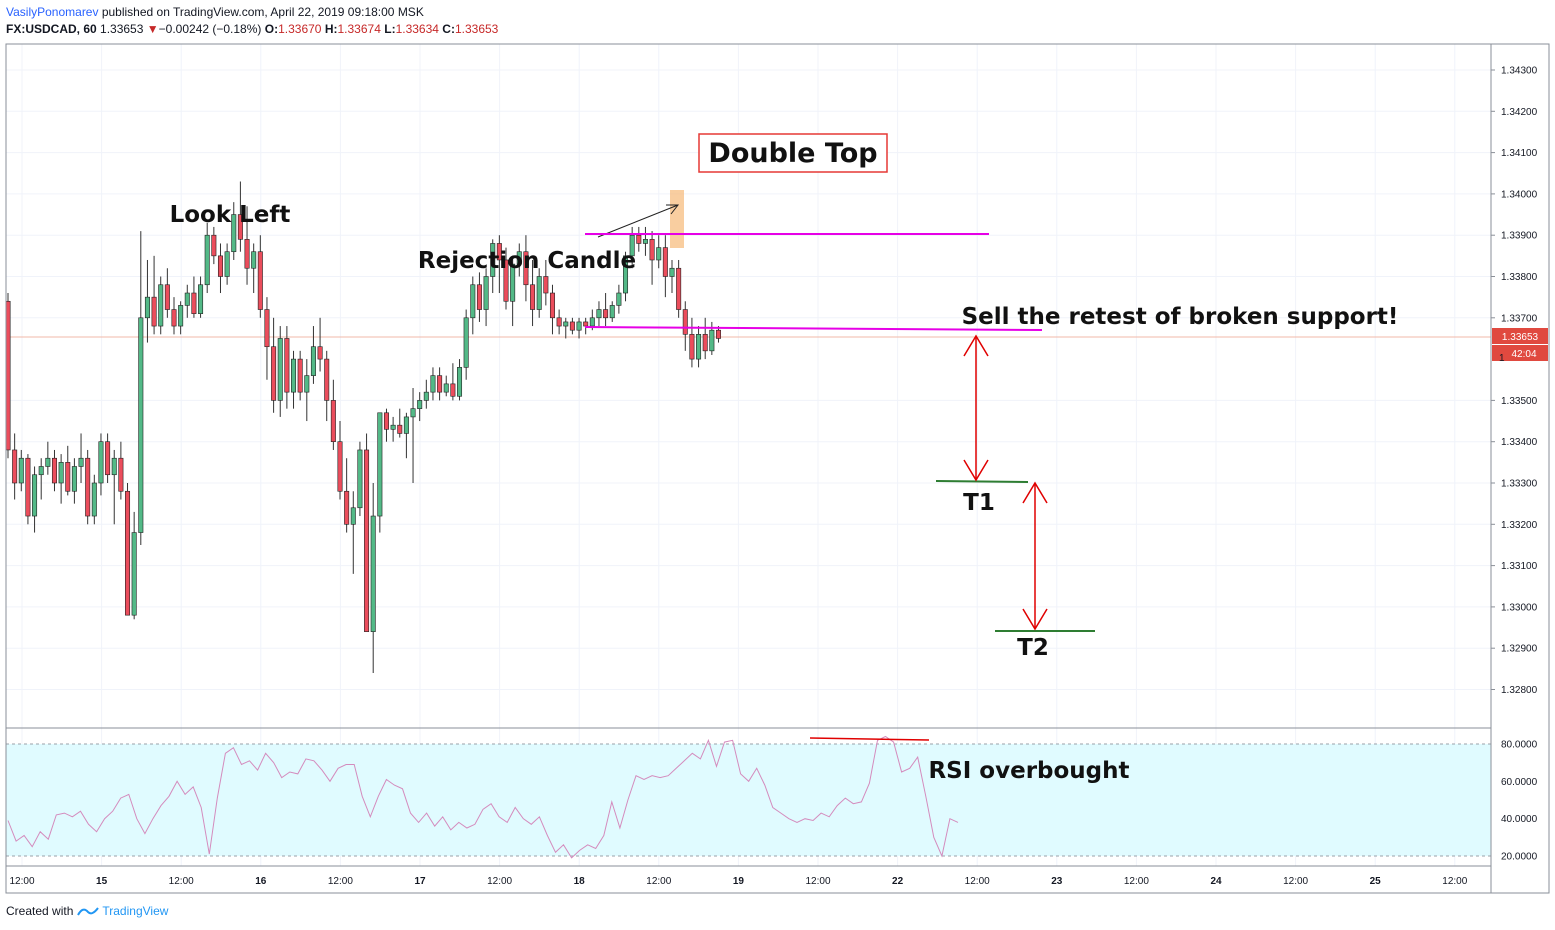 Image resolution: width=1555 pixels, height=930 pixels. What do you see at coordinates (1519, 745) in the screenshot?
I see `rsi-axis-label: 80.0000` at bounding box center [1519, 745].